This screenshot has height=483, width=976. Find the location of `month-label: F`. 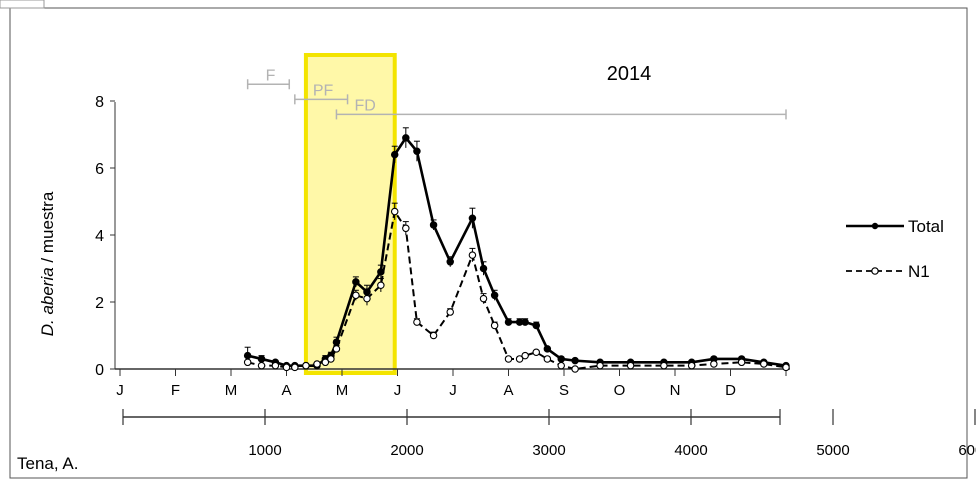

month-label: F is located at coordinates (175, 390).